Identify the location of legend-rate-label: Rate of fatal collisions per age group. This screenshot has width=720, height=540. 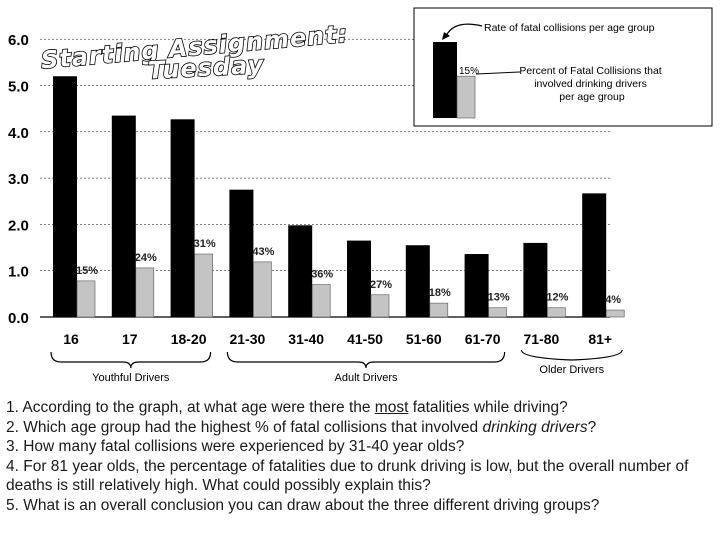
(569, 28).